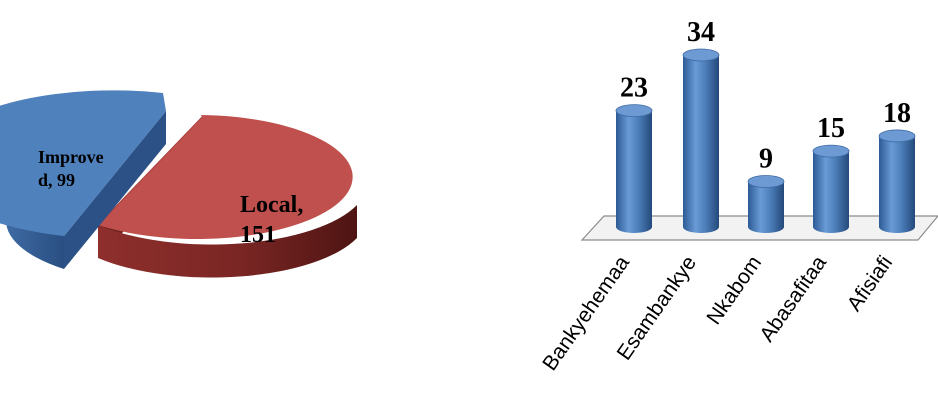  What do you see at coordinates (831, 192) in the screenshot?
I see `bar-abasafitaa` at bounding box center [831, 192].